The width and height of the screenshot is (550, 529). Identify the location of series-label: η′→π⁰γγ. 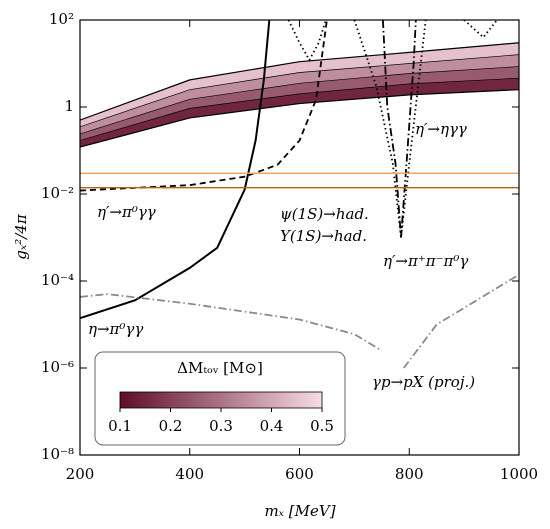
(126, 212).